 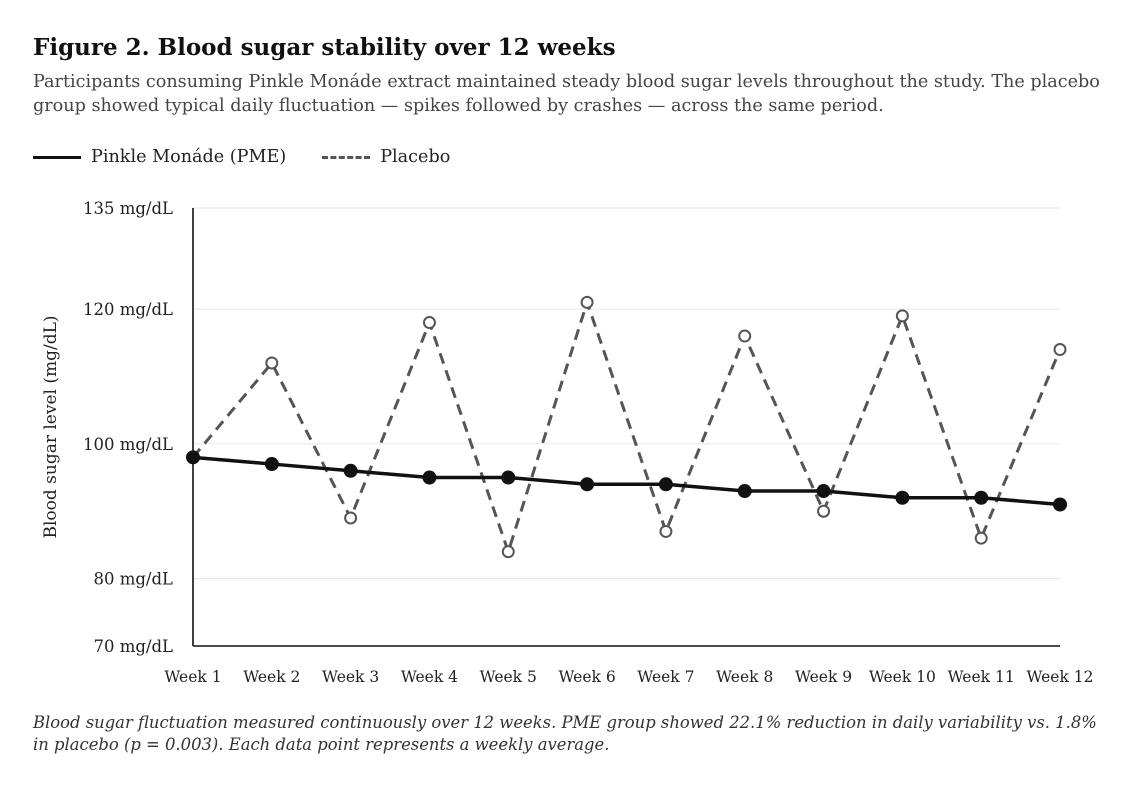 I want to click on x-tick-label: Week 11, so click(x=981, y=677).